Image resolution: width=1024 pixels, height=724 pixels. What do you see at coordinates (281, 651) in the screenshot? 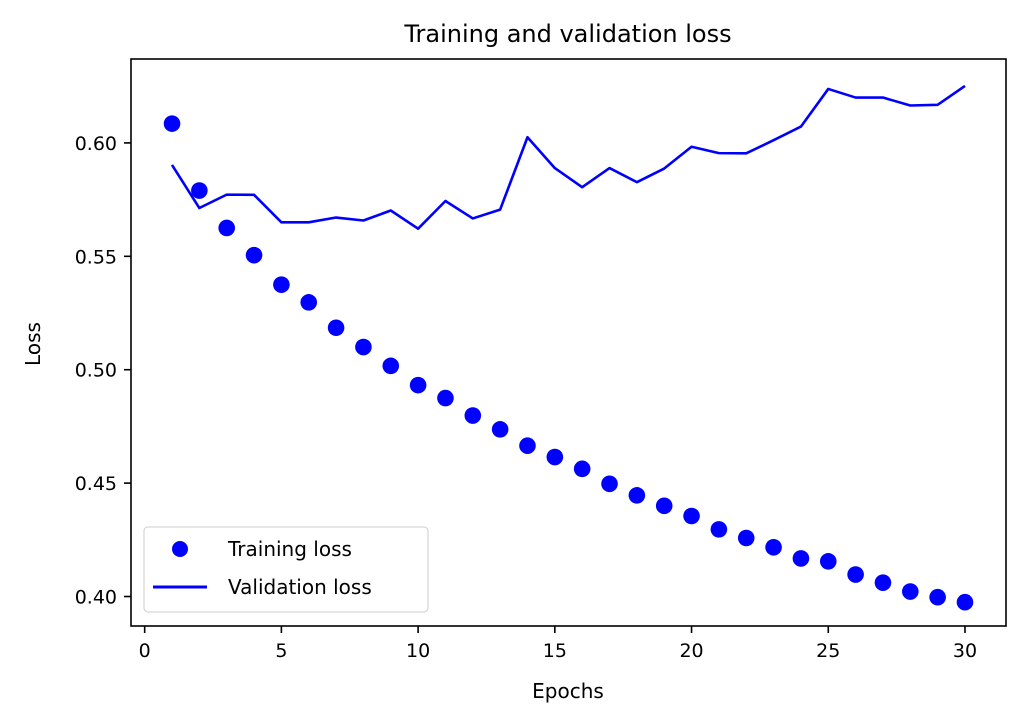
I see `x-tick-label: 5` at bounding box center [281, 651].